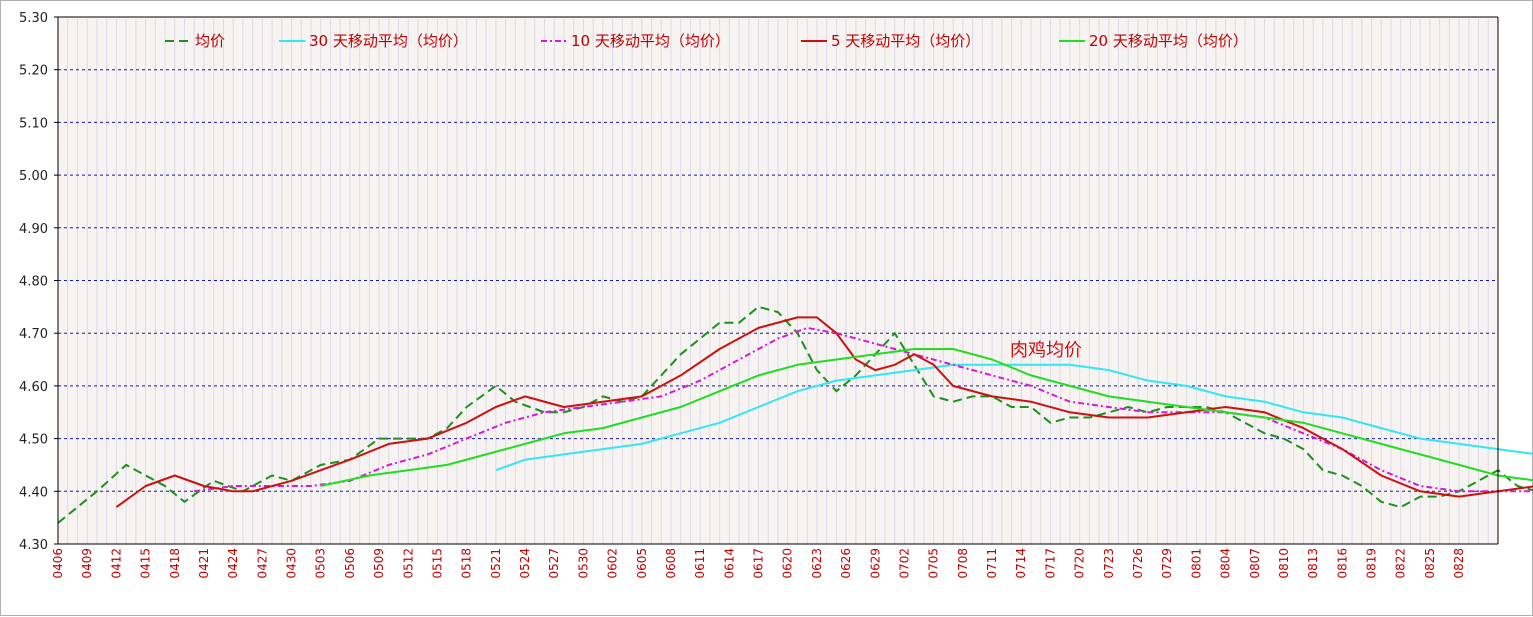 The image size is (1533, 617). I want to click on x-tick-label: 0527, so click(554, 563).